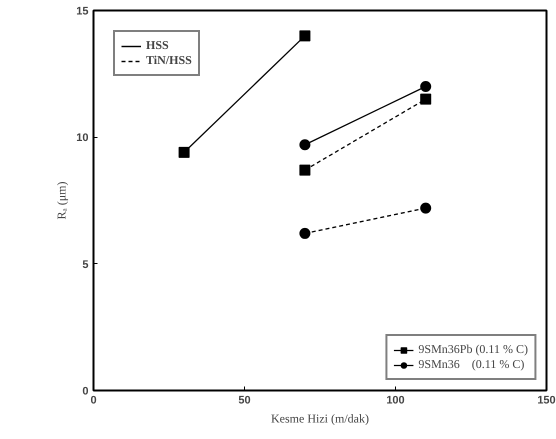 The image size is (556, 439). What do you see at coordinates (61, 200) in the screenshot?
I see `y-axis-title: Rₐ (μm)` at bounding box center [61, 200].